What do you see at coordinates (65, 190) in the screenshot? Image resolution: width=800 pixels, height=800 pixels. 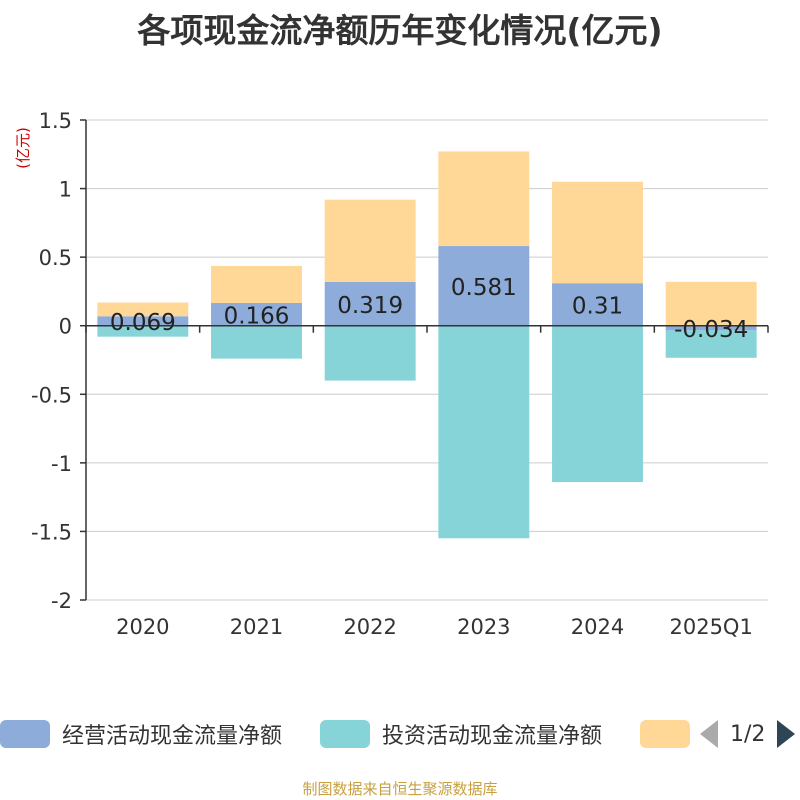 I see `y-tick-label: 1` at bounding box center [65, 190].